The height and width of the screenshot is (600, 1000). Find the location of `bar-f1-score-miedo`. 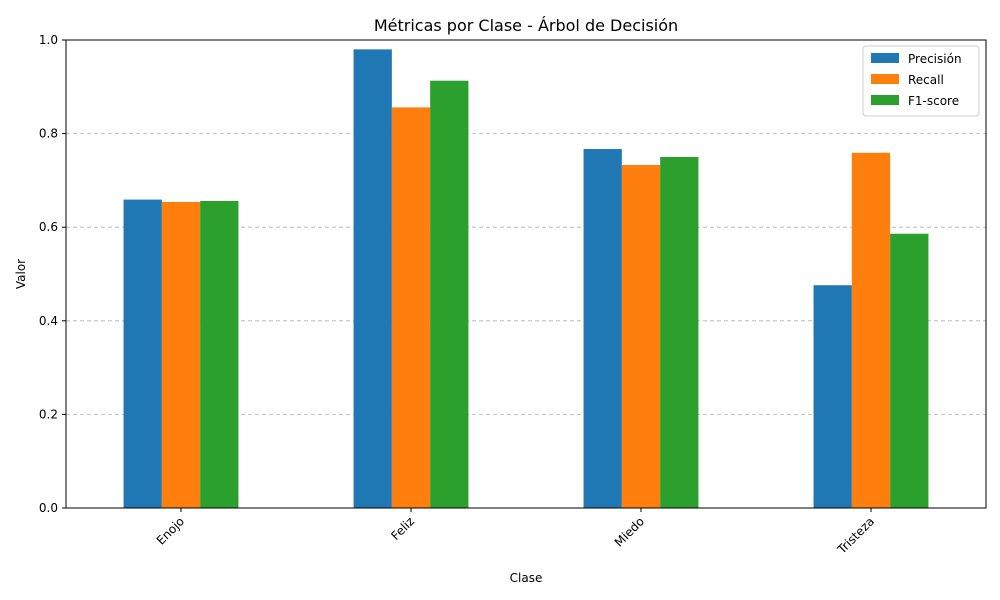

bar-f1-score-miedo is located at coordinates (679, 332).